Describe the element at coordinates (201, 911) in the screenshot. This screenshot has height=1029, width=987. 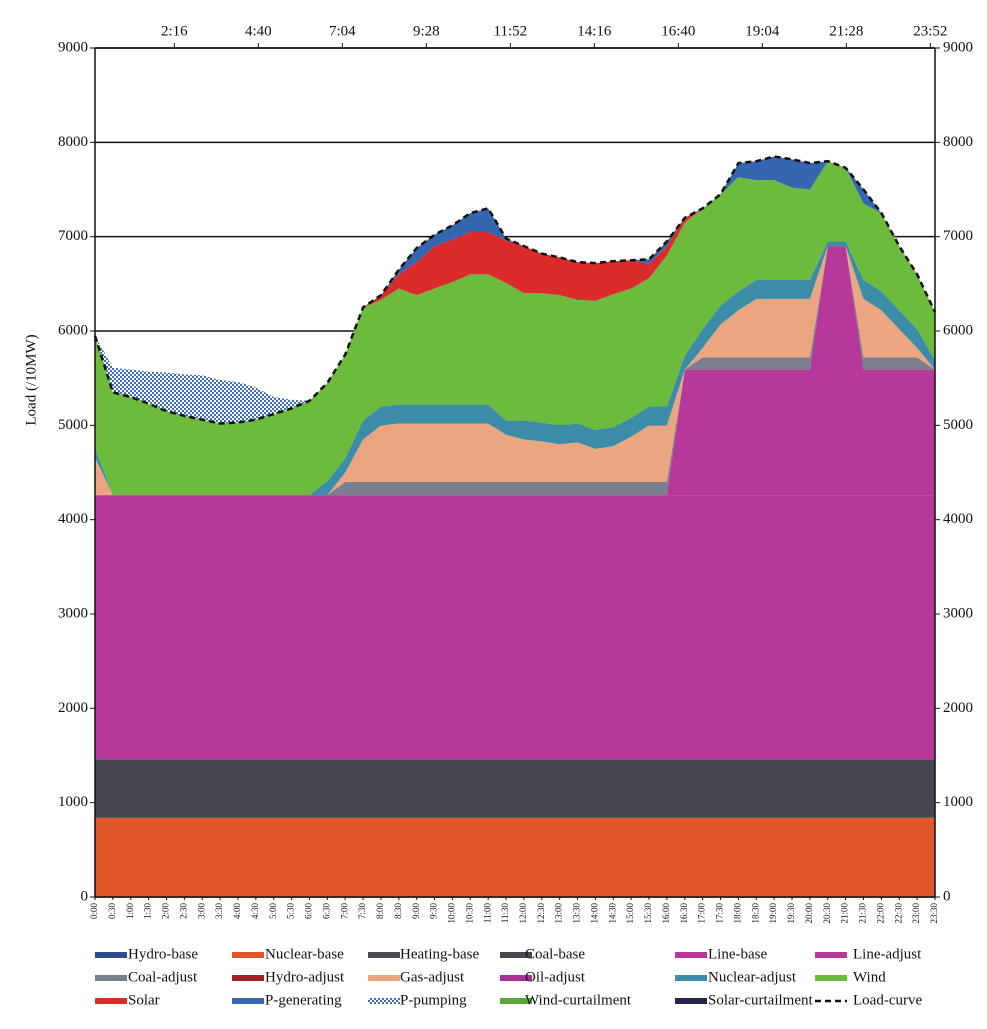
I see `x-tick-label: 3:00` at that location.